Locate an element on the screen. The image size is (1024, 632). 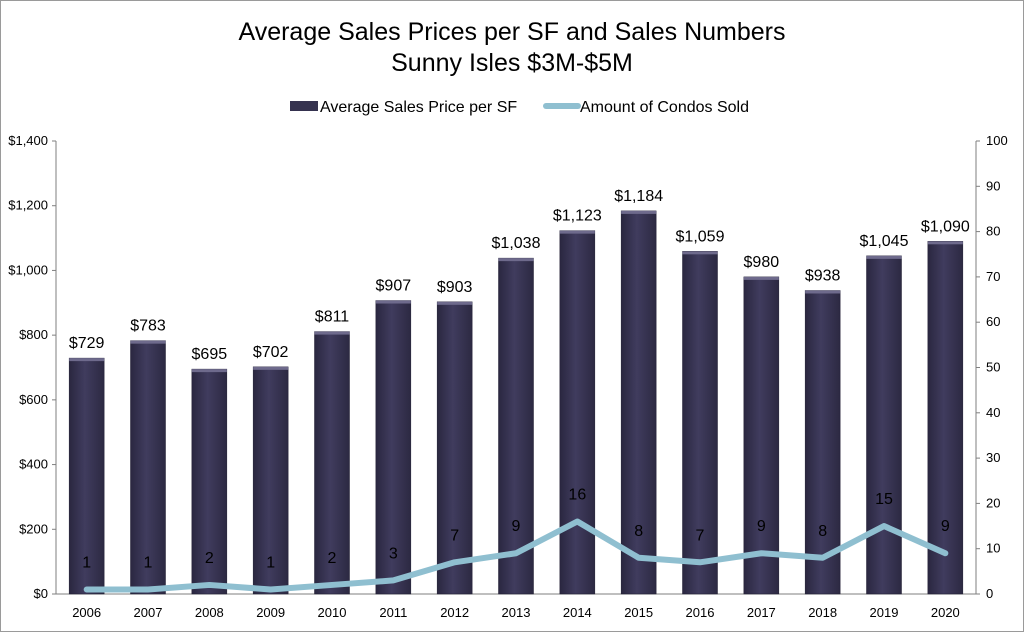
right-tick-label: 20 is located at coordinates (993, 502).